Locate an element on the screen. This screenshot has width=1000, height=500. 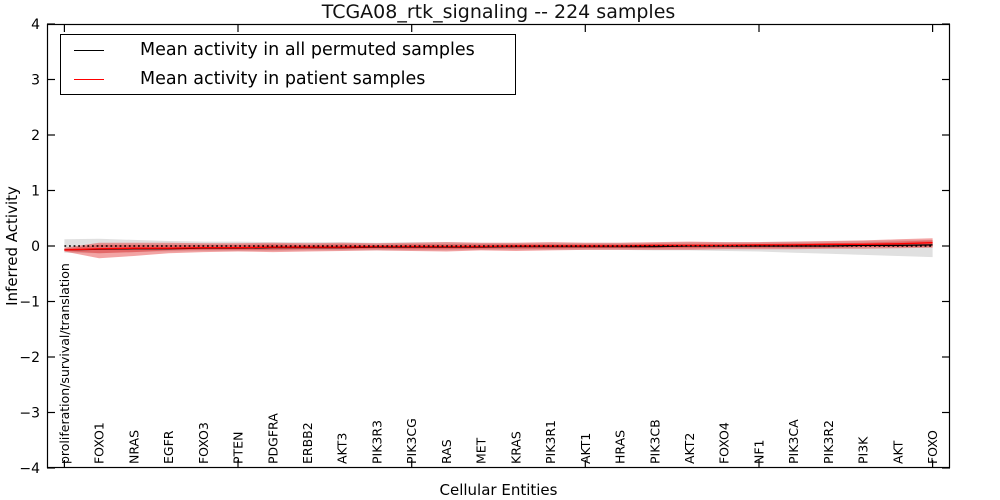
legend-item-patient: Mean activity in patient samples is located at coordinates (288, 79).